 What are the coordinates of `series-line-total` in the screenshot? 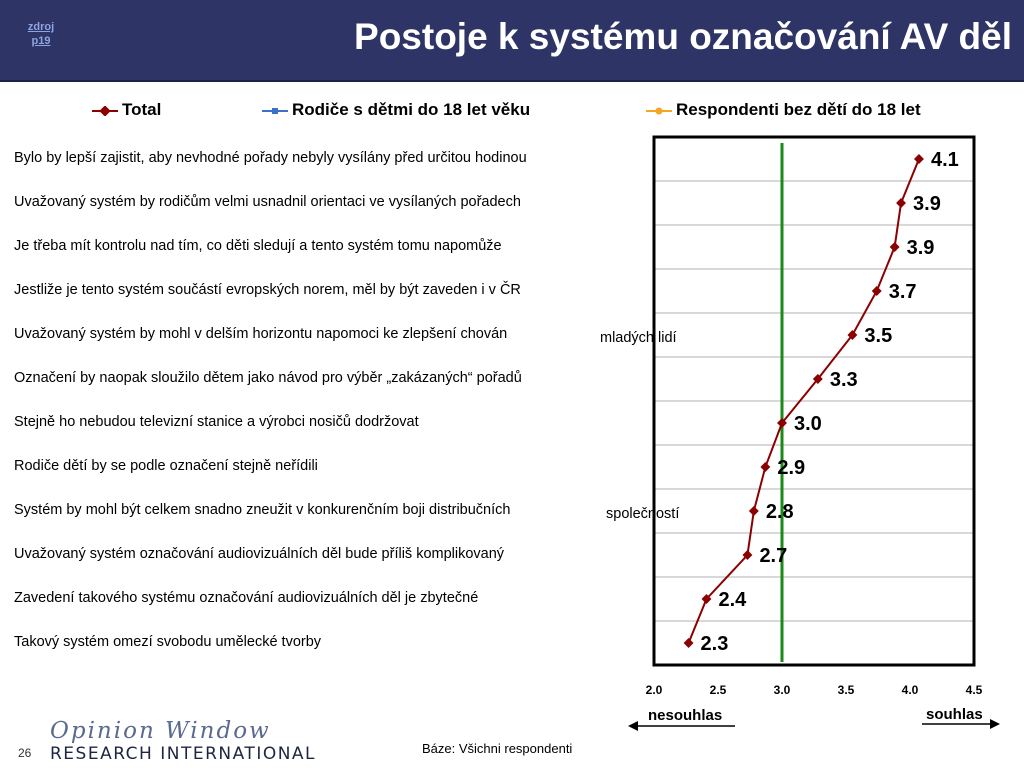 It's located at (803, 401).